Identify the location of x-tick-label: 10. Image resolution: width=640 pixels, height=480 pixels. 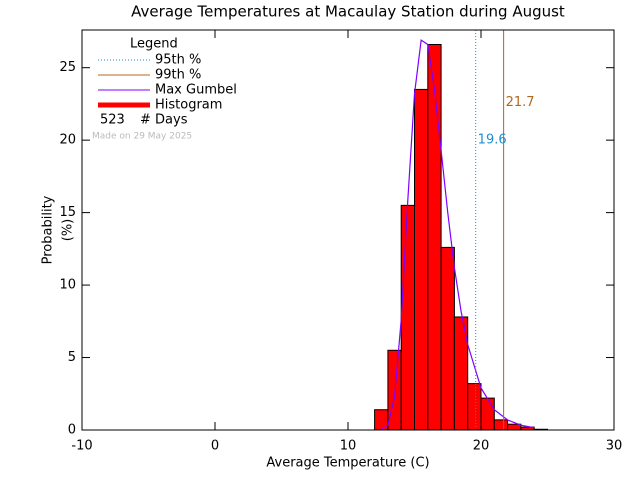
(348, 446).